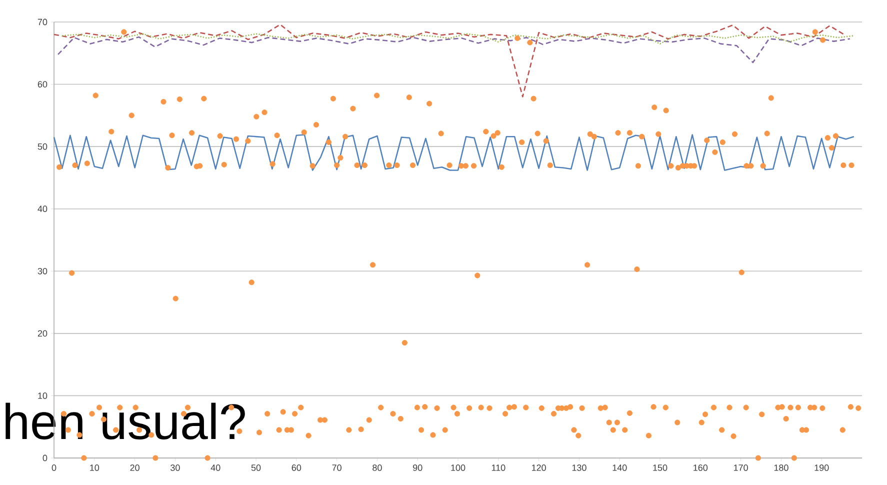  I want to click on x-tick-label: 60, so click(297, 467).